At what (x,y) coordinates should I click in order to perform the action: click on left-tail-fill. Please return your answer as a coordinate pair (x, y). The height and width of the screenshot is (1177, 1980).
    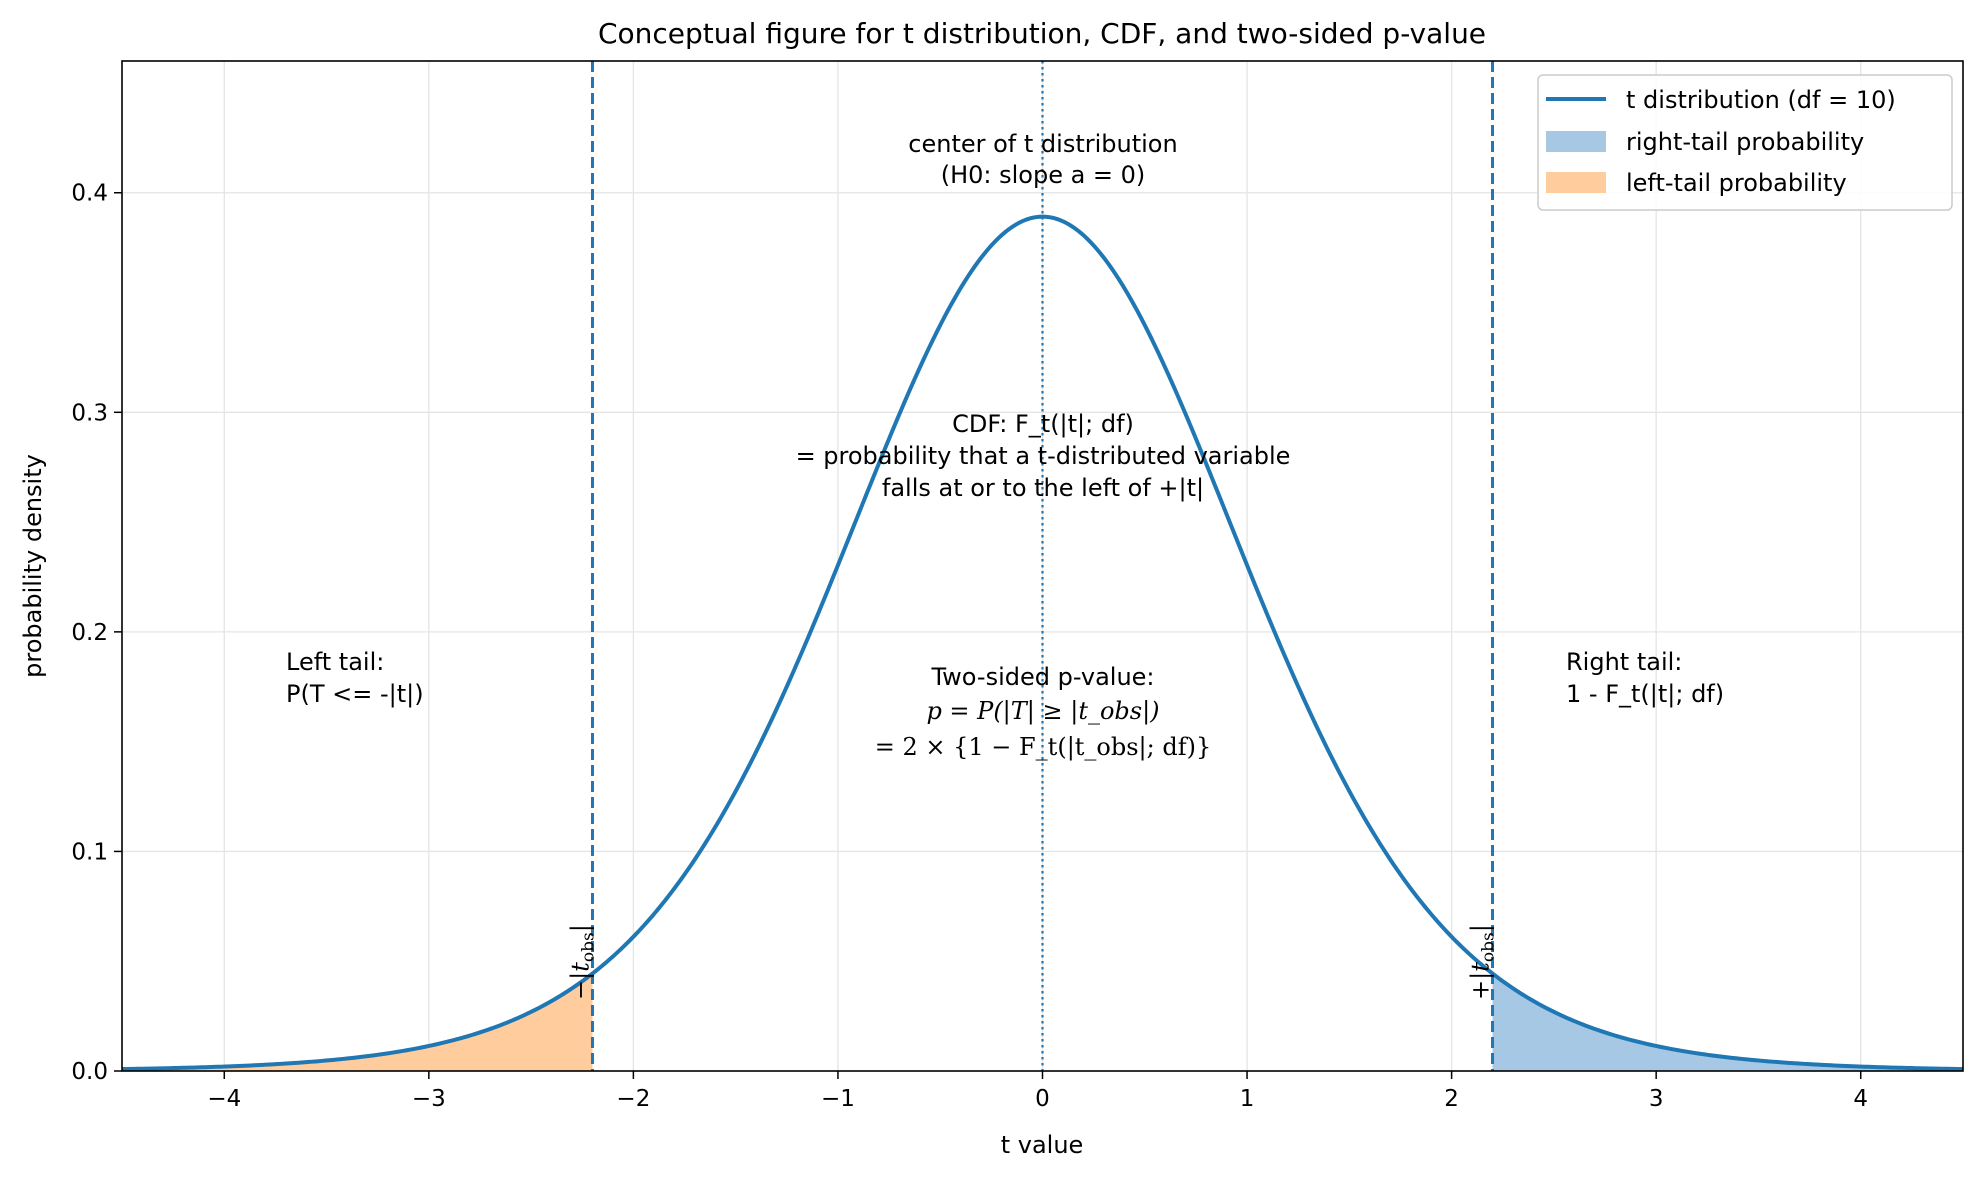
    Looking at the image, I should click on (357, 1022).